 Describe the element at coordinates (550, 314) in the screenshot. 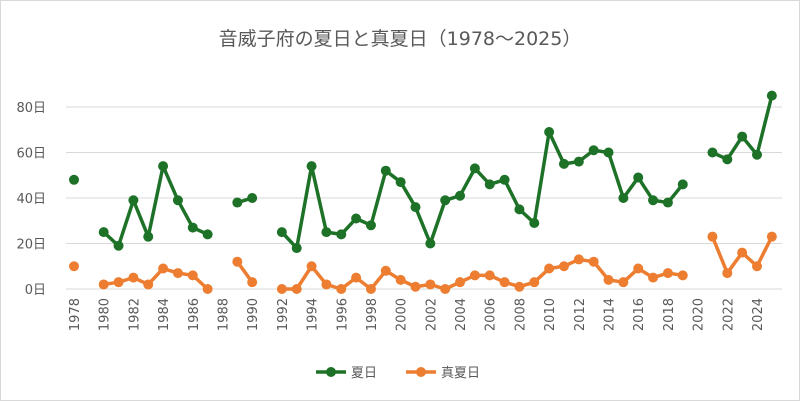

I see `x-tick-label: 2010` at that location.